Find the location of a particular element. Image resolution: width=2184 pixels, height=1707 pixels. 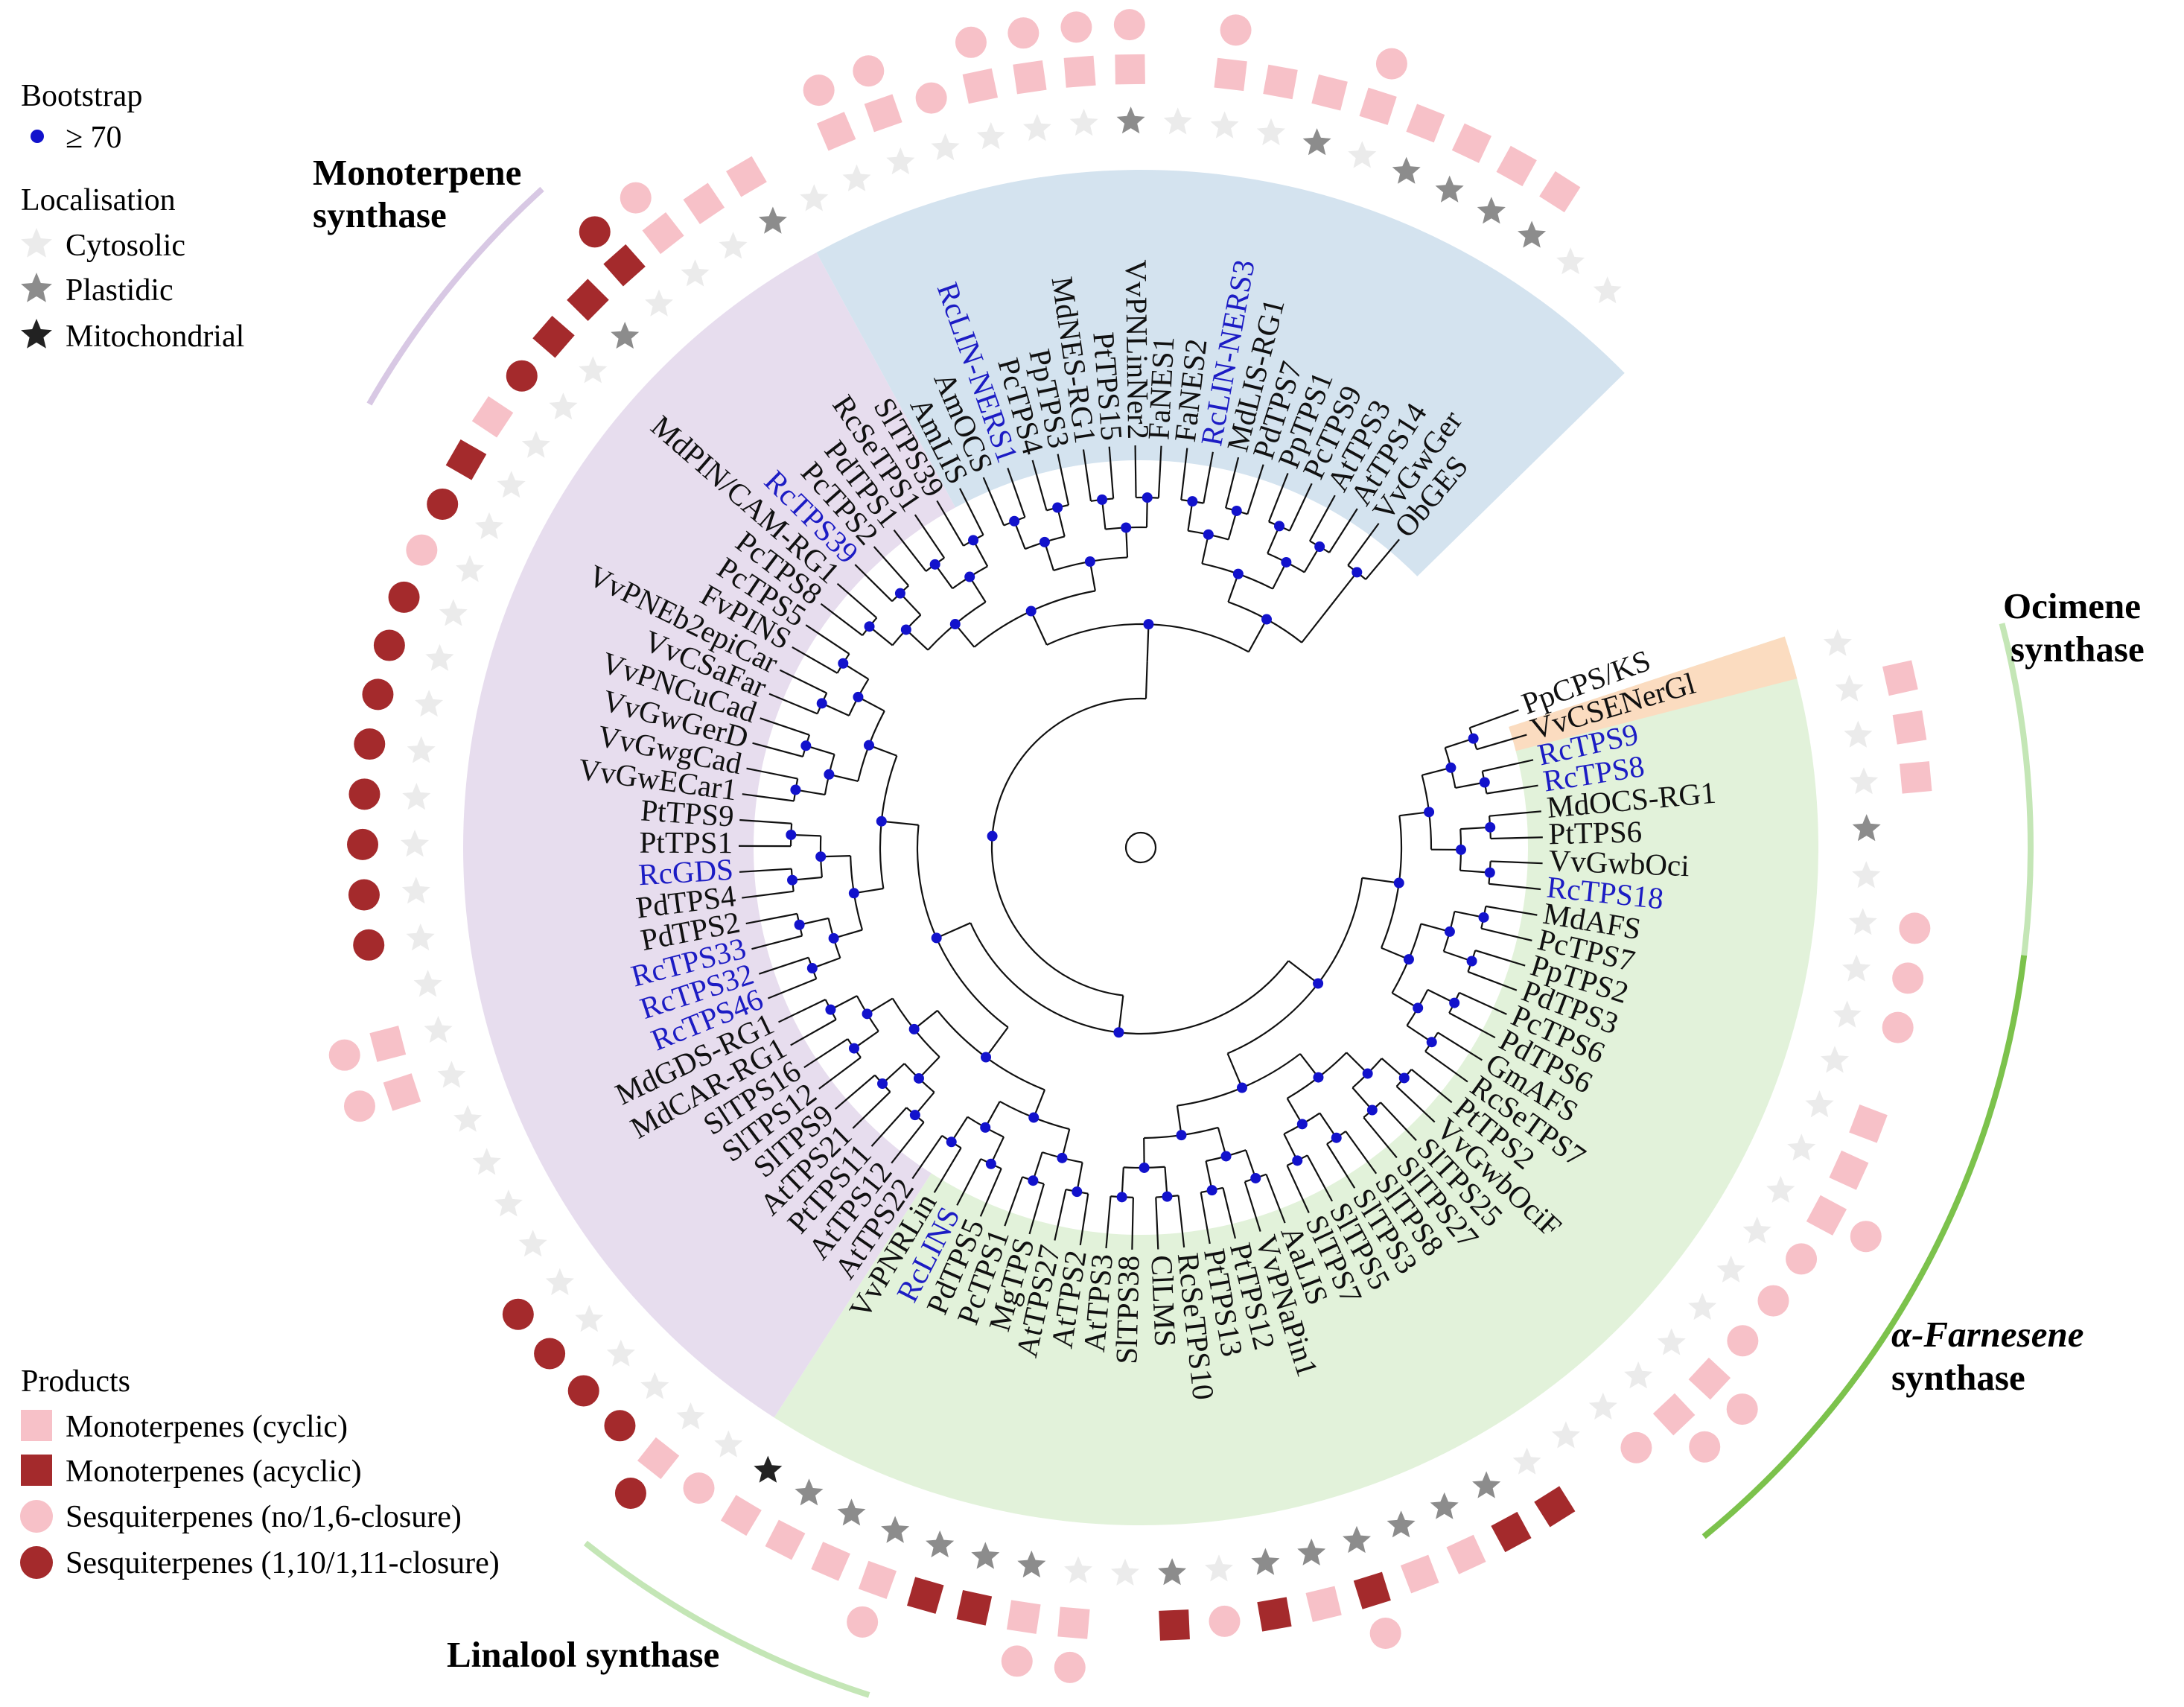

legend-bootstrap-item: ≥ 70 is located at coordinates (94, 138).